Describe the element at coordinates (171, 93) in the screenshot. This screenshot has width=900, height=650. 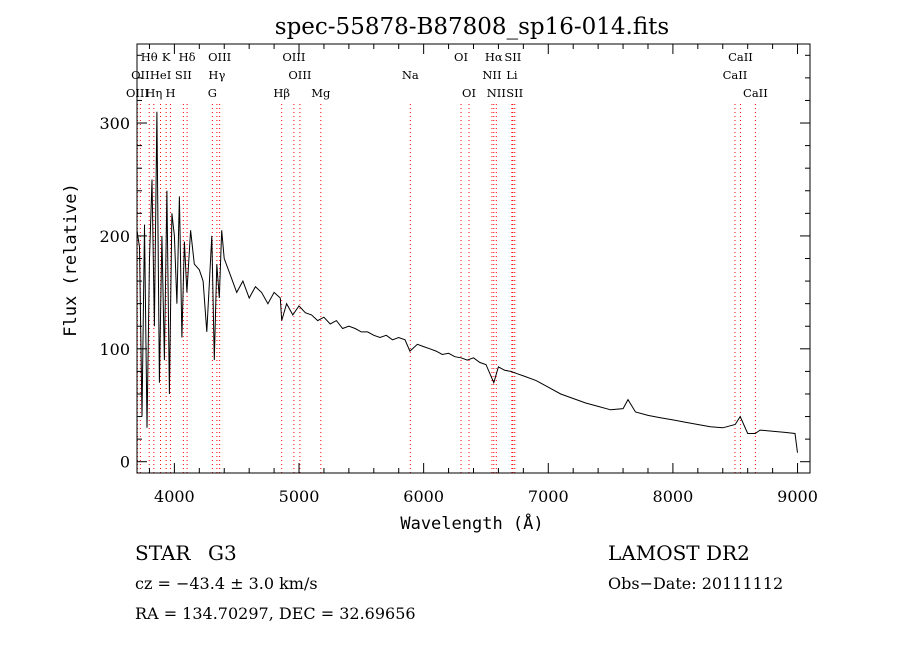
I see `line-label: H` at that location.